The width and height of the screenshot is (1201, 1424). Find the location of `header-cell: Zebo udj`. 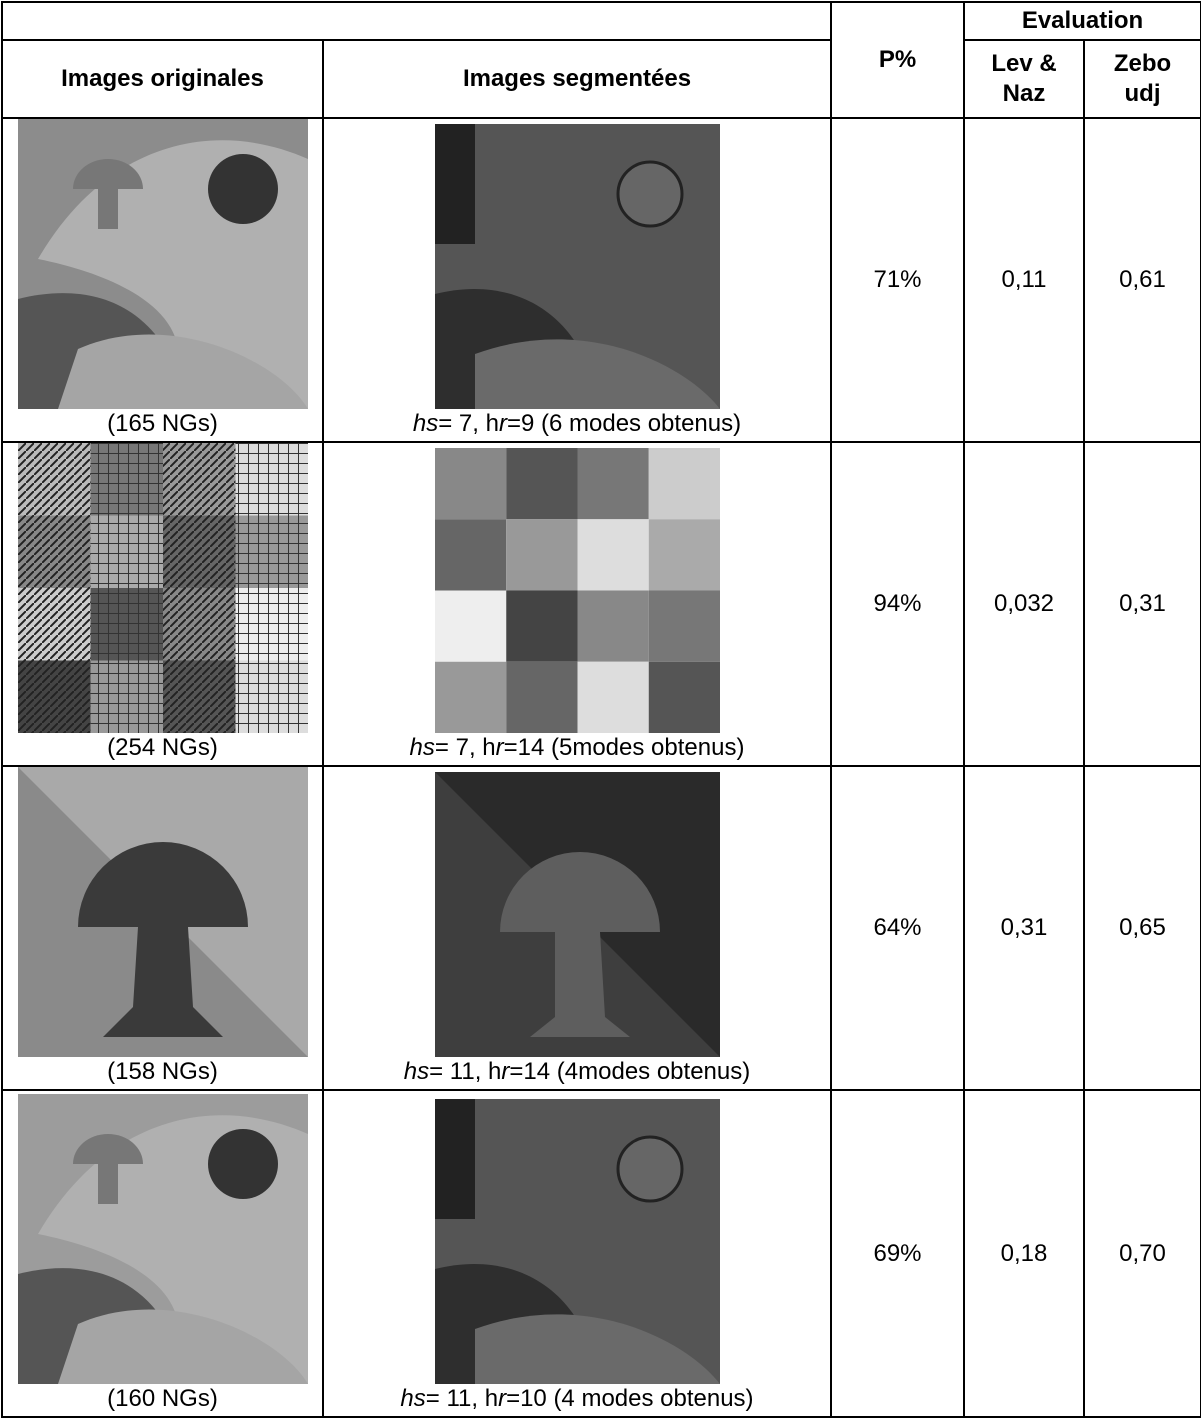

header-cell: Zebo udj is located at coordinates (1141, 79).